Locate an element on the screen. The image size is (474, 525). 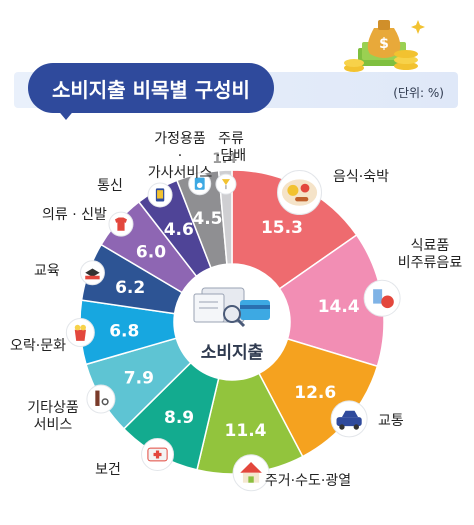
category-label-line: 오락·문화 is located at coordinates (38, 346).